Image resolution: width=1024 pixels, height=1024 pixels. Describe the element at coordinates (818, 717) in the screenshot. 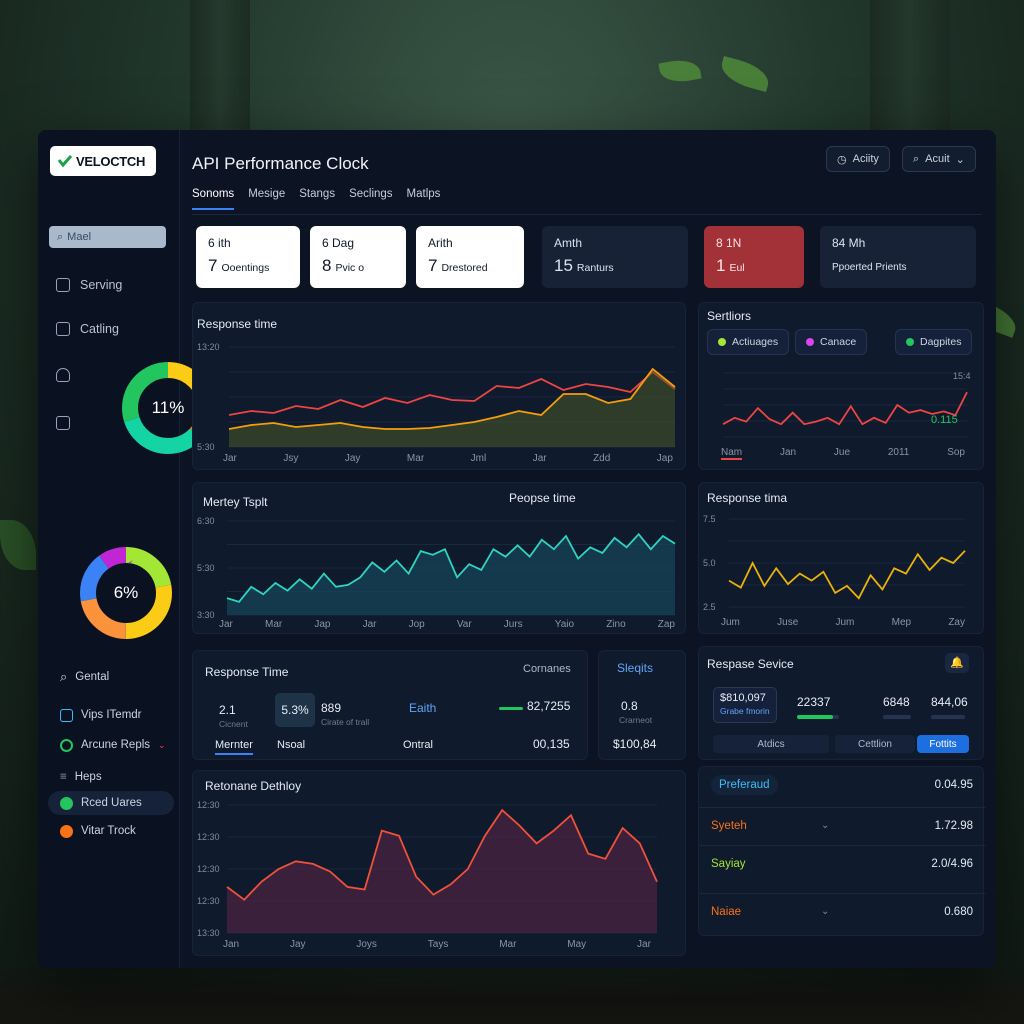

I see `service-progress-bar` at that location.